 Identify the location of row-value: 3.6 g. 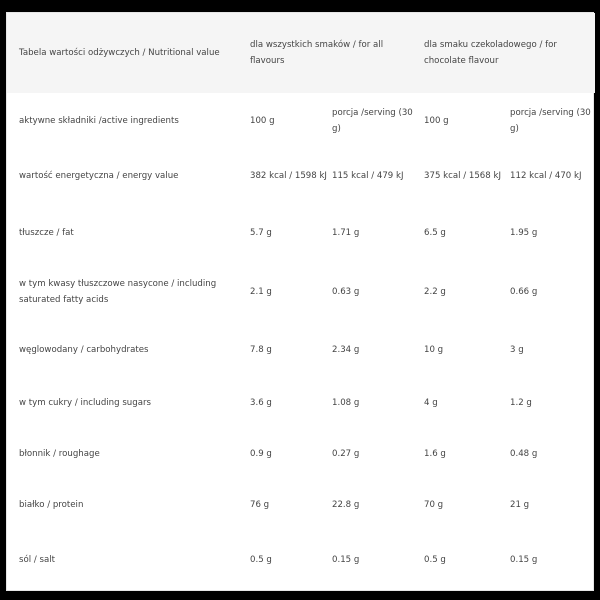
(261, 403).